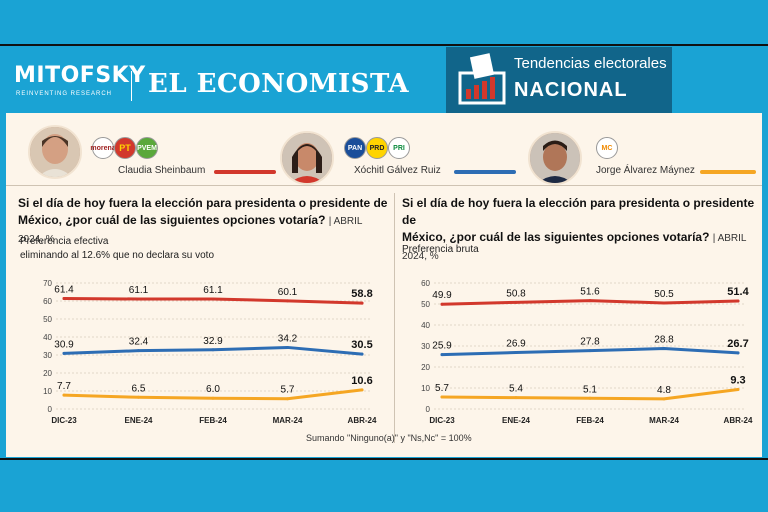  What do you see at coordinates (442, 295) in the screenshot?
I see `data-label: 49.9` at bounding box center [442, 295].